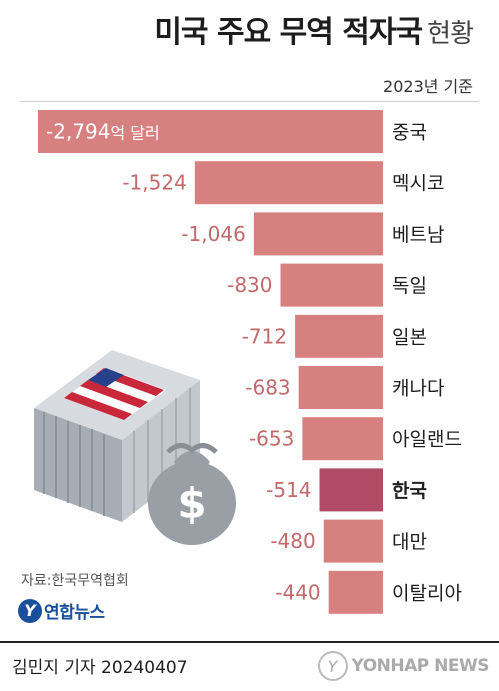  What do you see at coordinates (115, 394) in the screenshot?
I see `us-flag-icon` at bounding box center [115, 394].